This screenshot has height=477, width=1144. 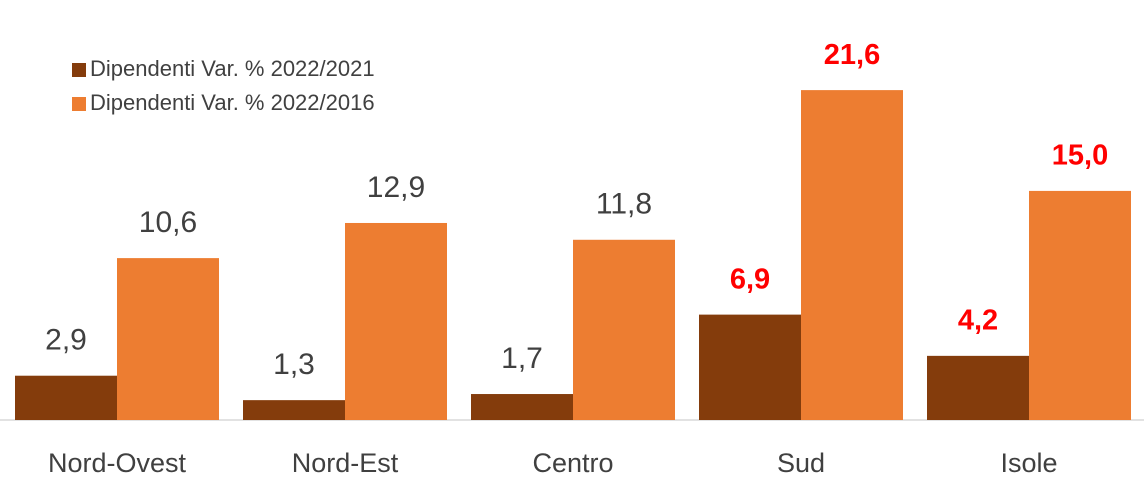 What do you see at coordinates (232, 102) in the screenshot?
I see `legend-label: Dipendenti Var. % 2022/2016` at bounding box center [232, 102].